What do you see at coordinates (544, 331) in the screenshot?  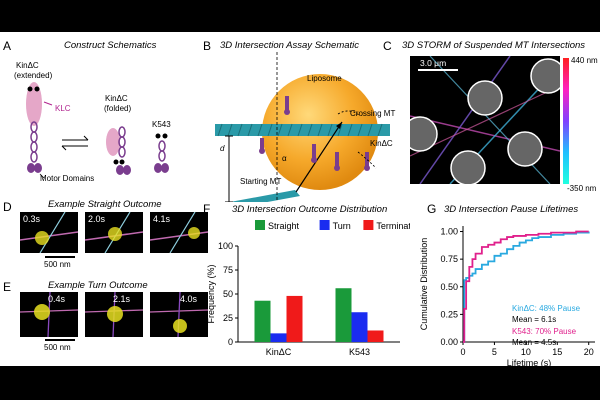 I see `k543-stat-line1: K543: 70% Pause` at bounding box center [544, 331].